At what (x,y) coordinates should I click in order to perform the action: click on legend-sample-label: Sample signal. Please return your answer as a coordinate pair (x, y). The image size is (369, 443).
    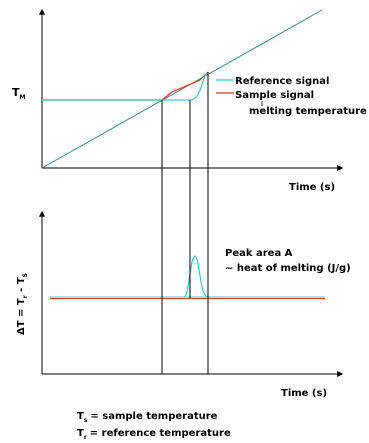
    Looking at the image, I should click on (274, 95).